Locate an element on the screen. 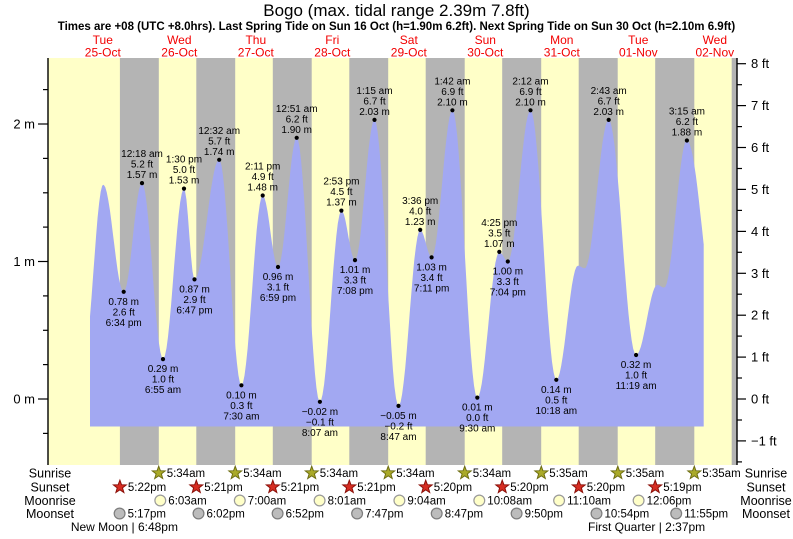 The height and width of the screenshot is (539, 793). day-name-label: Sat is located at coordinates (409, 40).